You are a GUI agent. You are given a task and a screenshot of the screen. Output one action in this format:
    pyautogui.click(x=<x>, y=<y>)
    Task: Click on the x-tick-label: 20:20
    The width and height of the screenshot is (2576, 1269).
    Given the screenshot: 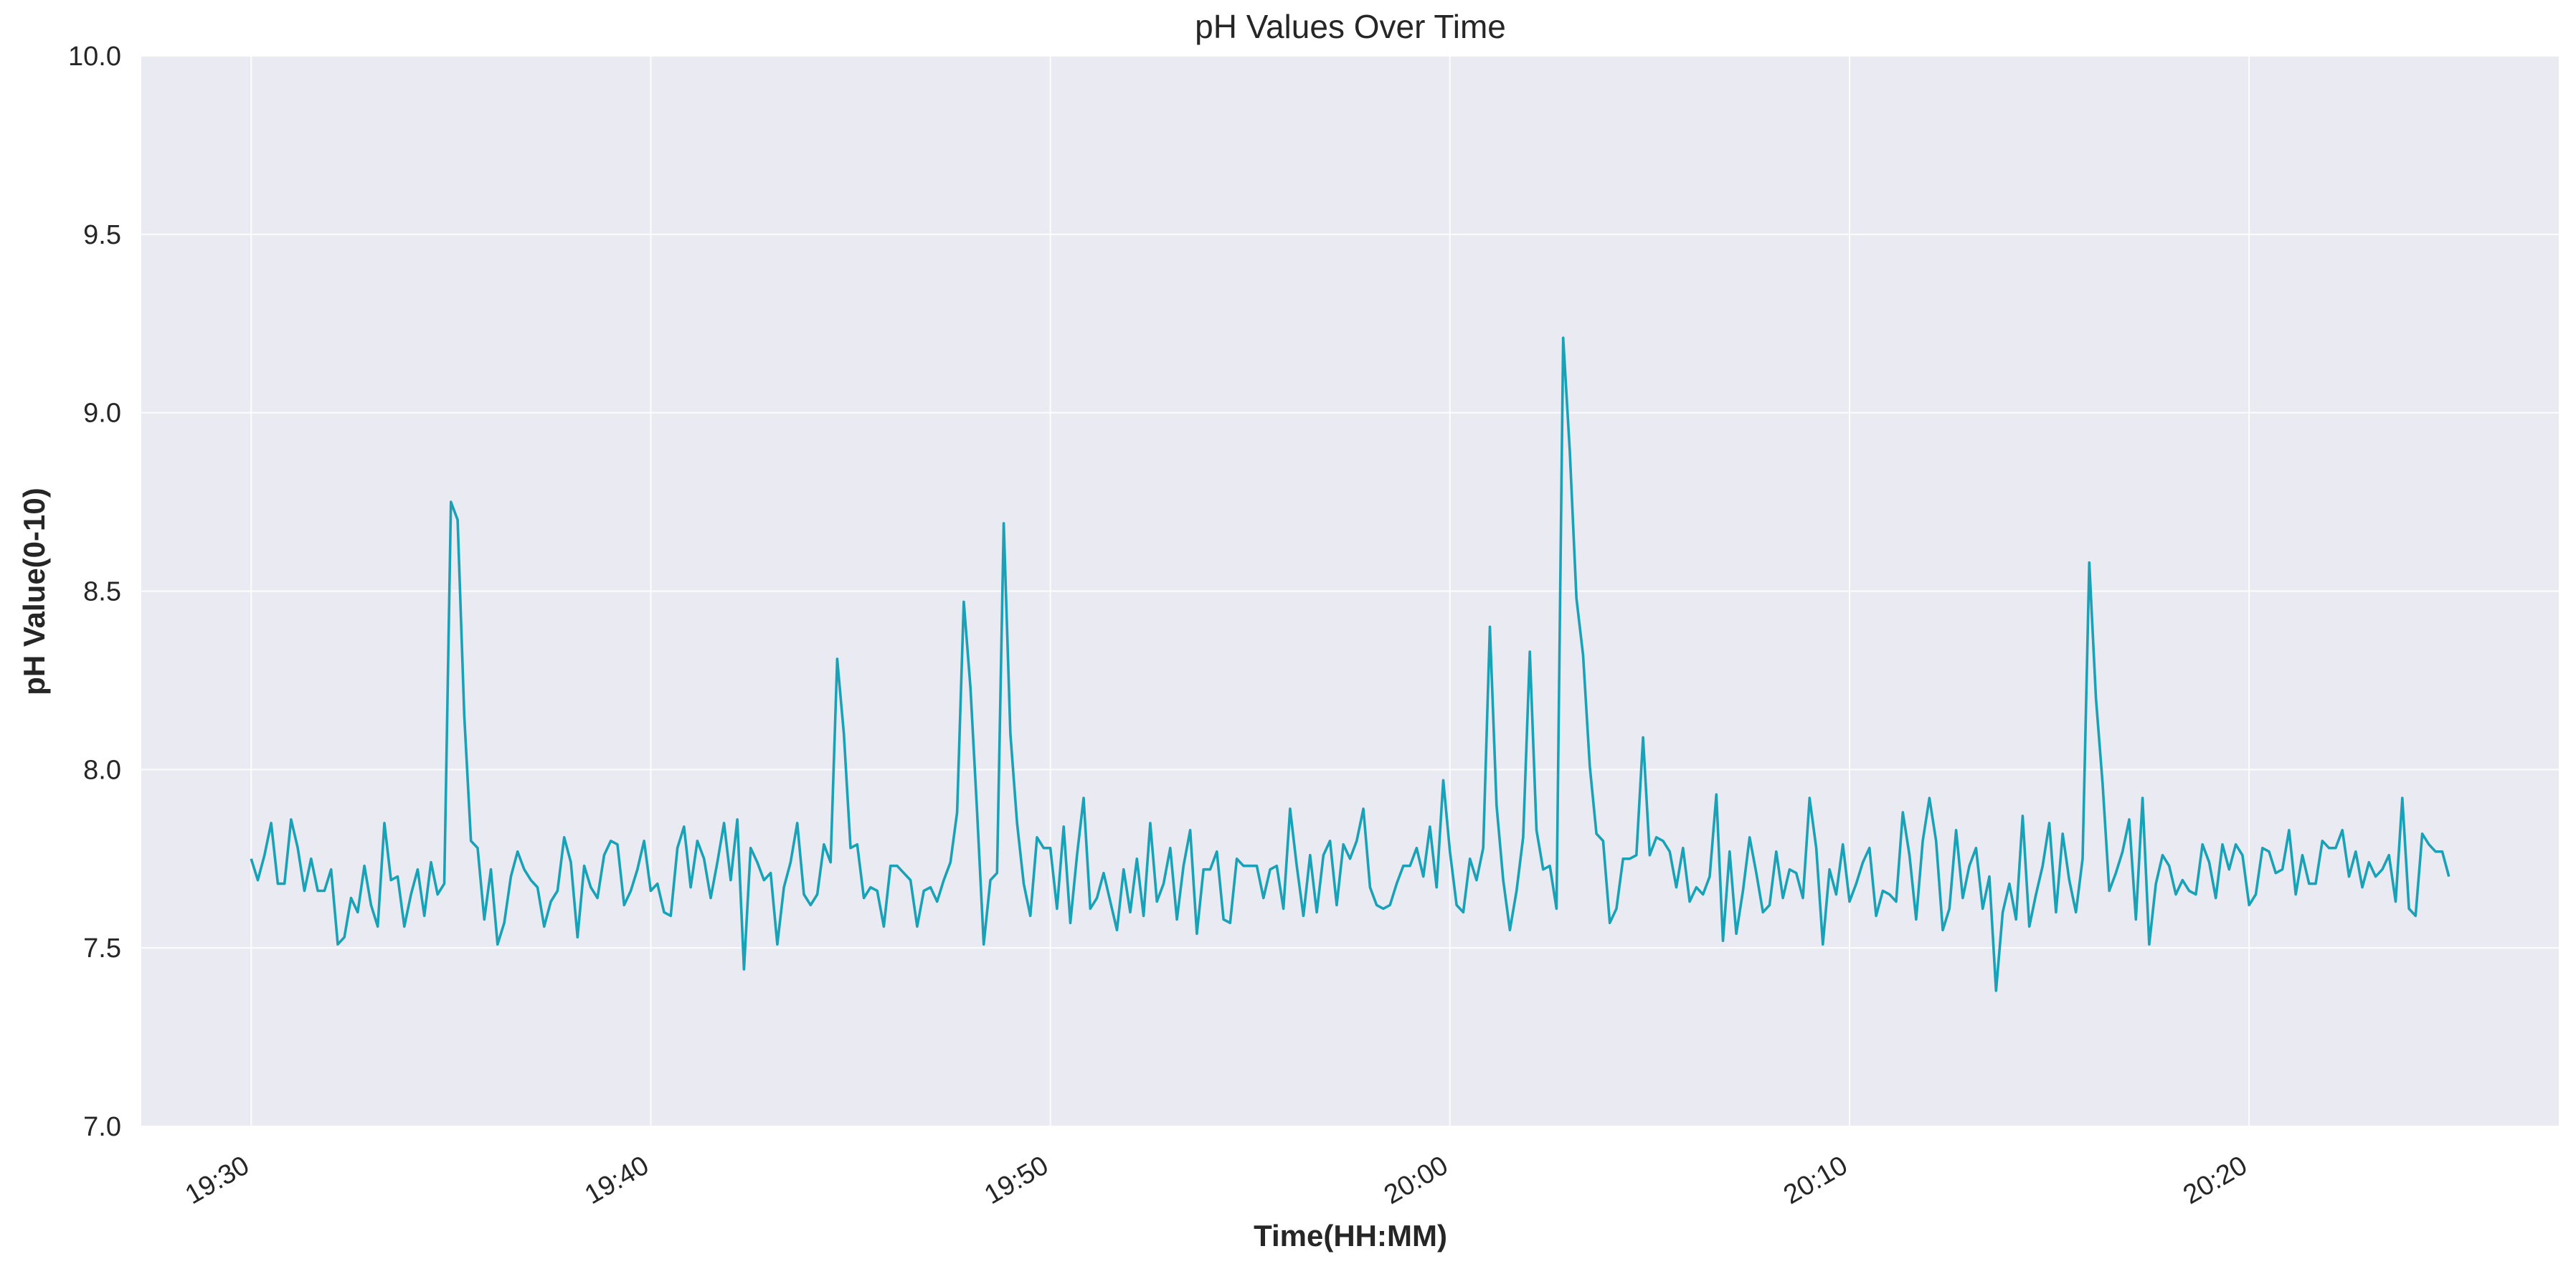 What is the action you would take?
    pyautogui.click(x=2215, y=1180)
    